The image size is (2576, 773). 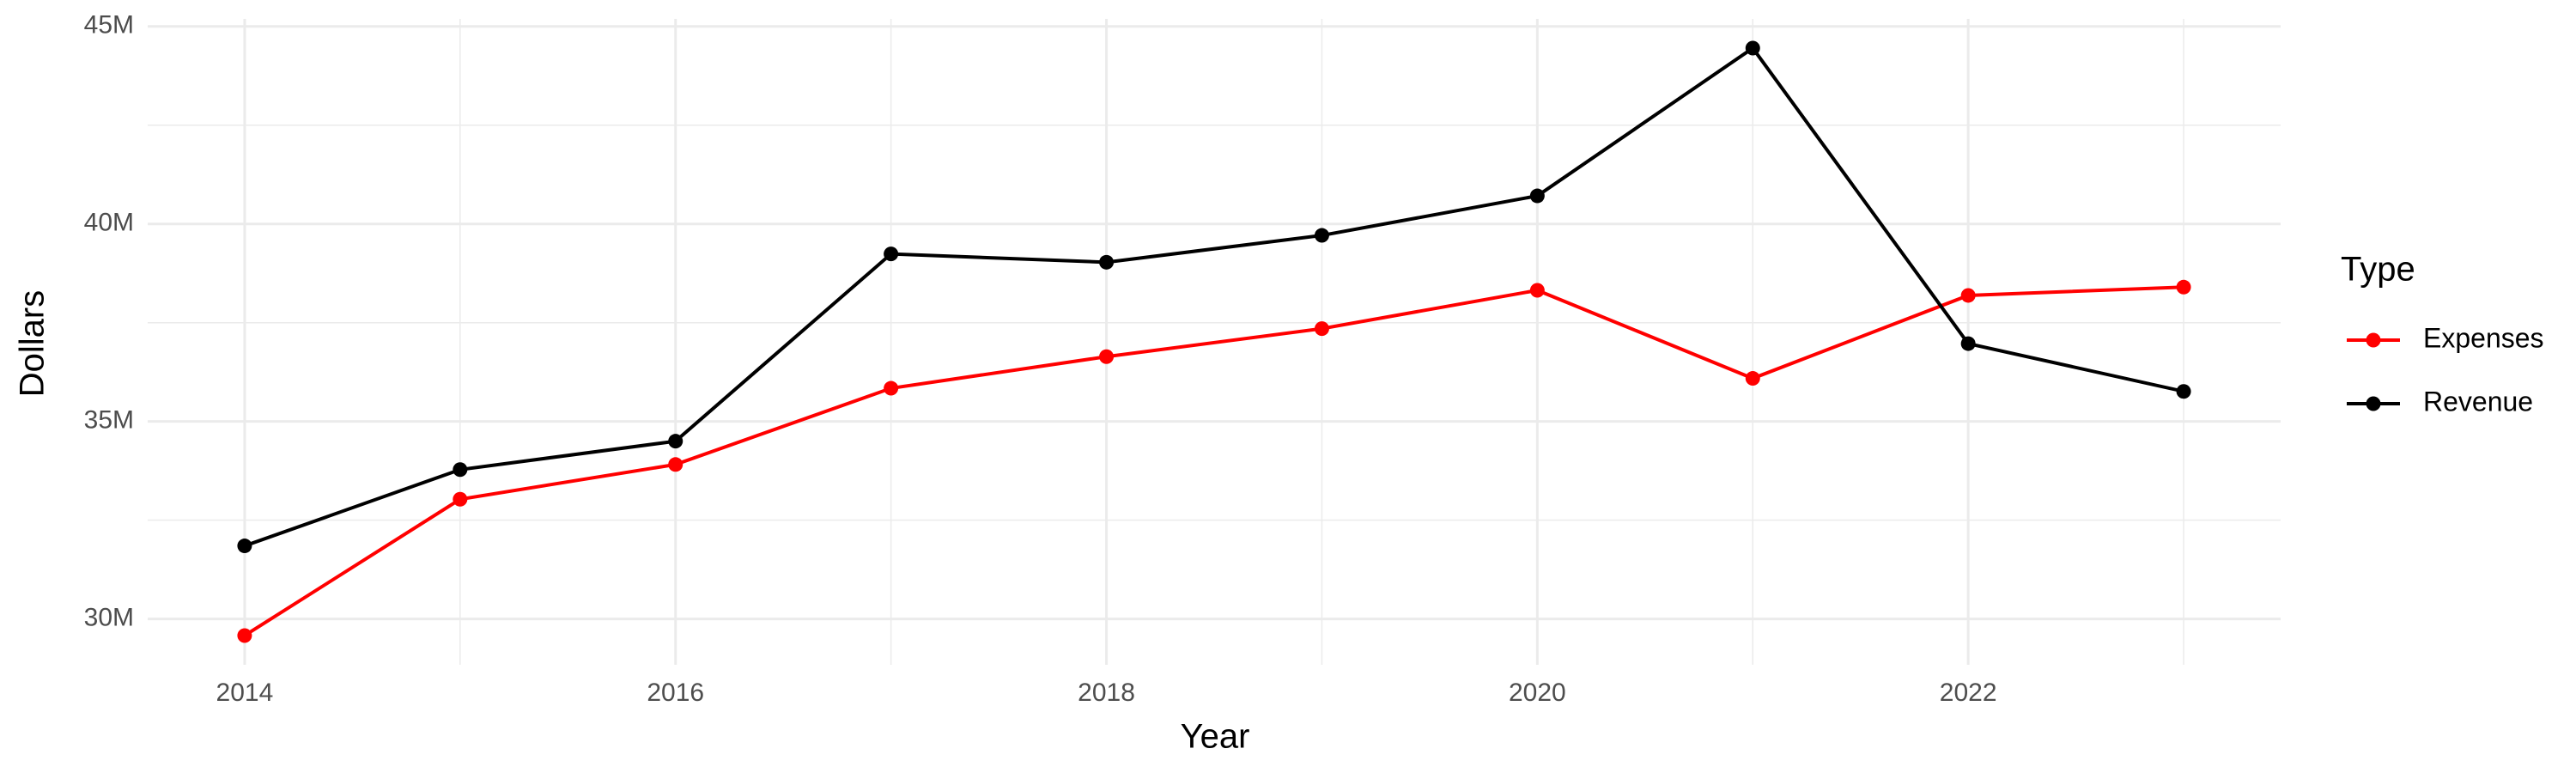 I want to click on x-tick-label: 2016, so click(x=675, y=693).